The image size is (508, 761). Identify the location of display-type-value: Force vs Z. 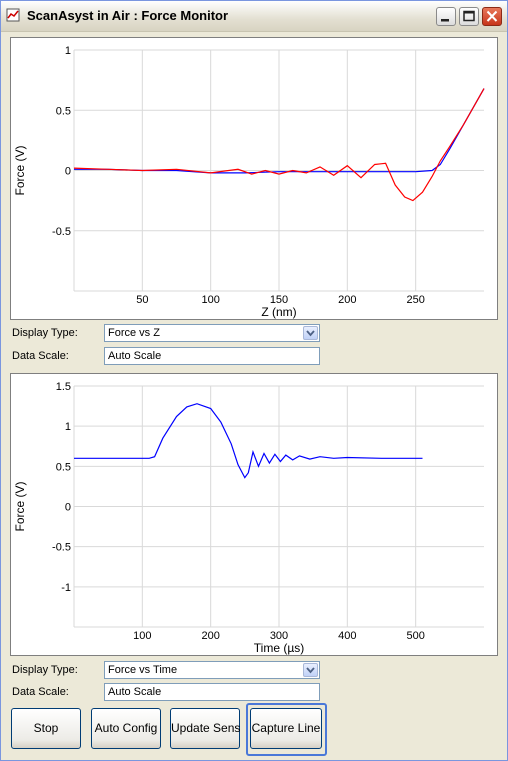
(134, 333).